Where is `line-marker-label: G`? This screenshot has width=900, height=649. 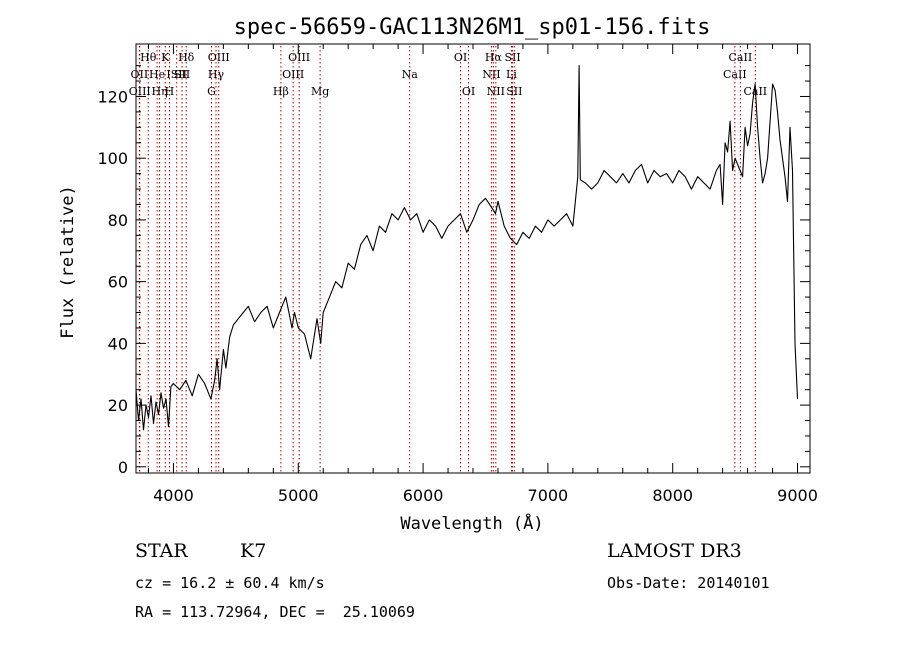 line-marker-label: G is located at coordinates (211, 91).